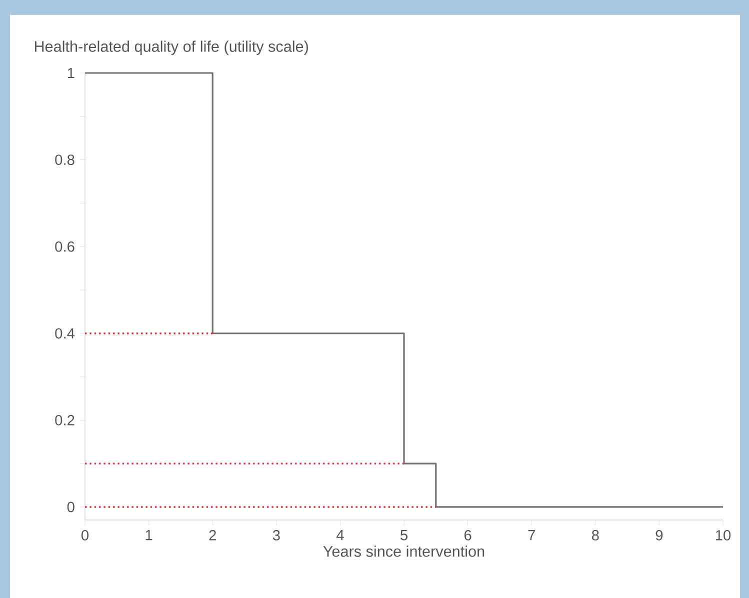 This screenshot has width=749, height=598. What do you see at coordinates (212, 535) in the screenshot?
I see `x-tick-label: 2` at bounding box center [212, 535].